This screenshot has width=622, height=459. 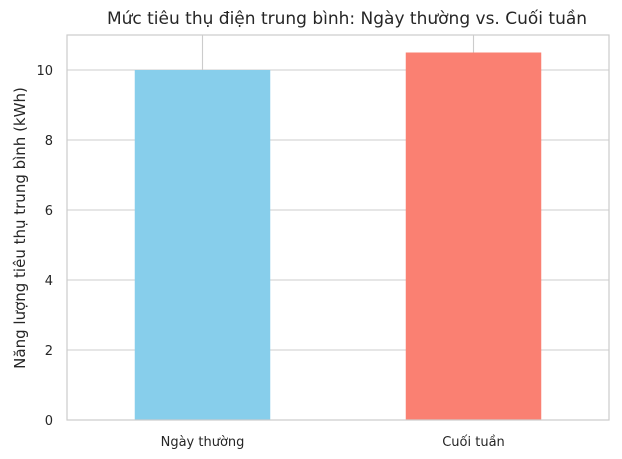 I want to click on y-tick-label: 6, so click(x=49, y=211).